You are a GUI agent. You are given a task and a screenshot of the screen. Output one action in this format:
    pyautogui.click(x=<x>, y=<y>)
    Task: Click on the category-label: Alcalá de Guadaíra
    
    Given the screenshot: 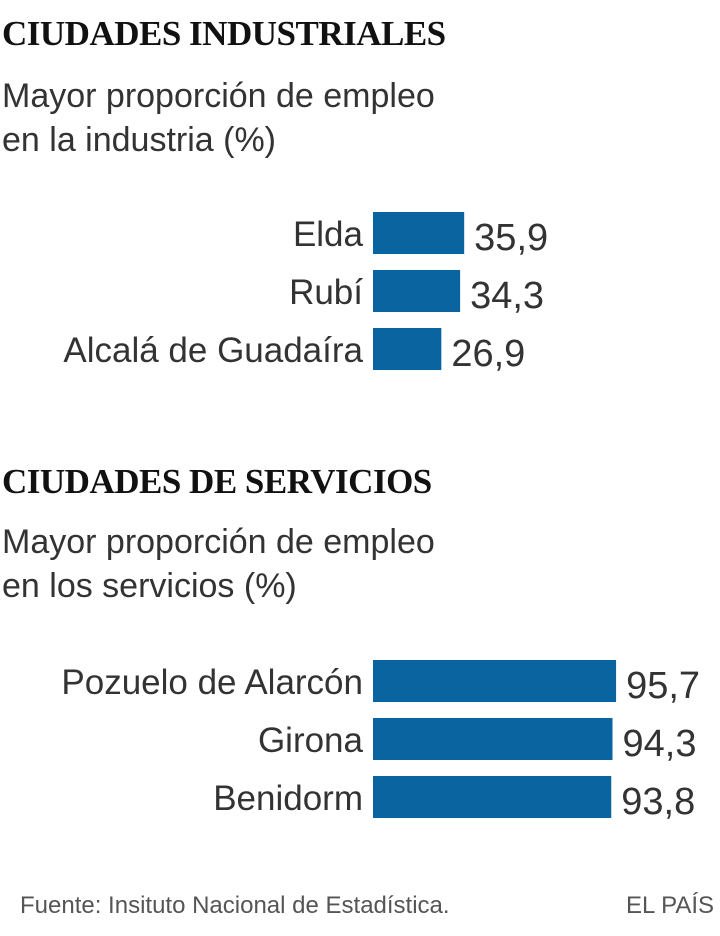 What is the action you would take?
    pyautogui.click(x=213, y=350)
    